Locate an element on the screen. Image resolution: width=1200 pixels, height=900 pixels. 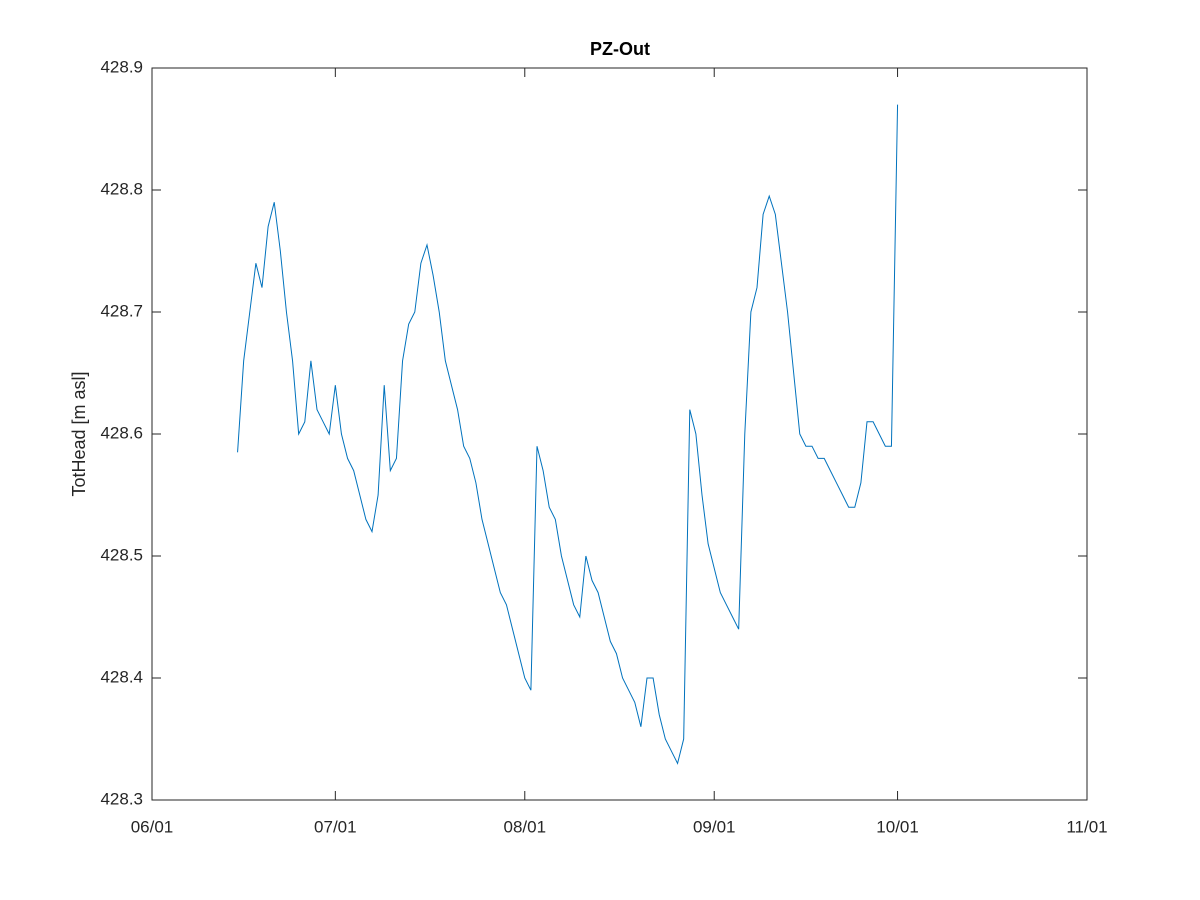
x-tick-label: 09/01 is located at coordinates (714, 826).